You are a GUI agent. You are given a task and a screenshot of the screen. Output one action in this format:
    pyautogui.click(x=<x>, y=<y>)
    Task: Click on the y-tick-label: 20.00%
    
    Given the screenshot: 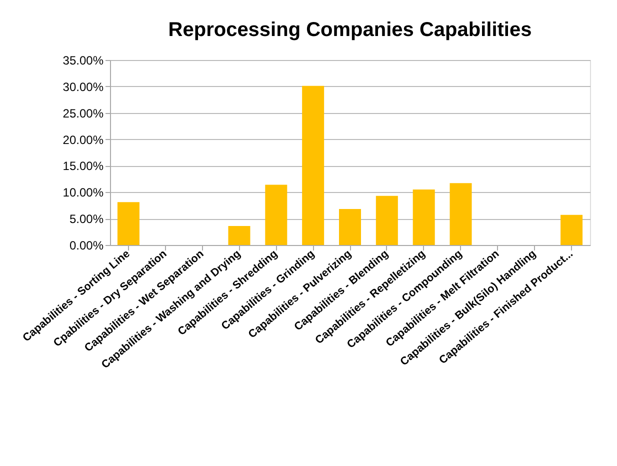 What is the action you would take?
    pyautogui.click(x=83, y=139)
    